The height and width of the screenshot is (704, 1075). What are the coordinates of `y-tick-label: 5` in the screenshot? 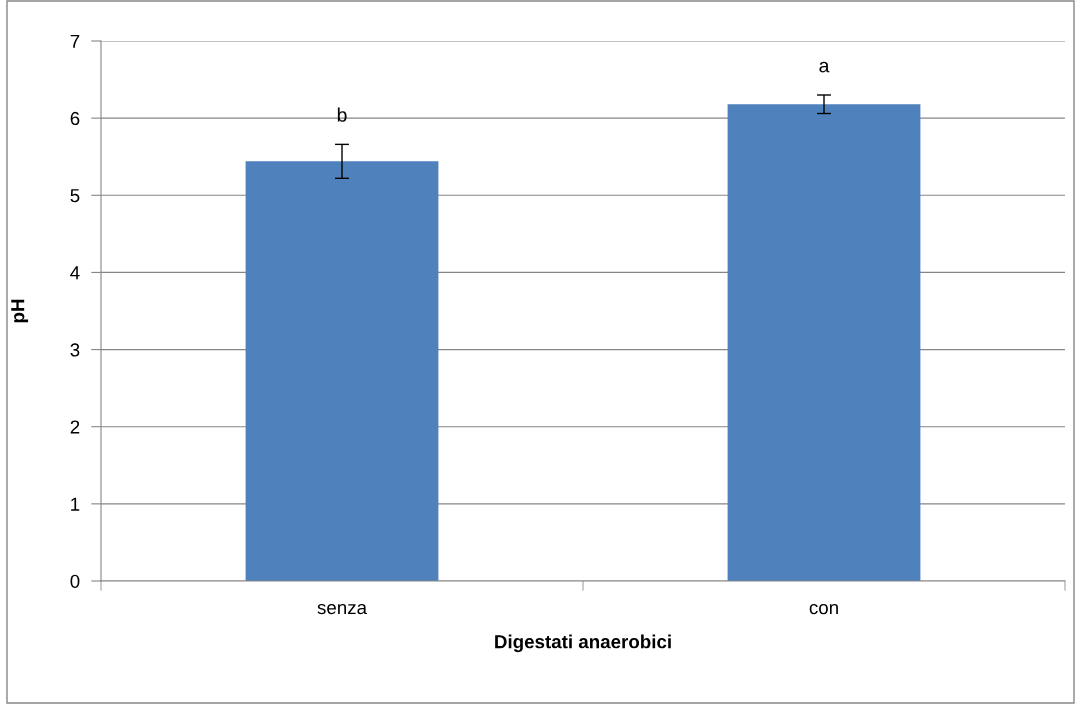 It's located at (75, 196).